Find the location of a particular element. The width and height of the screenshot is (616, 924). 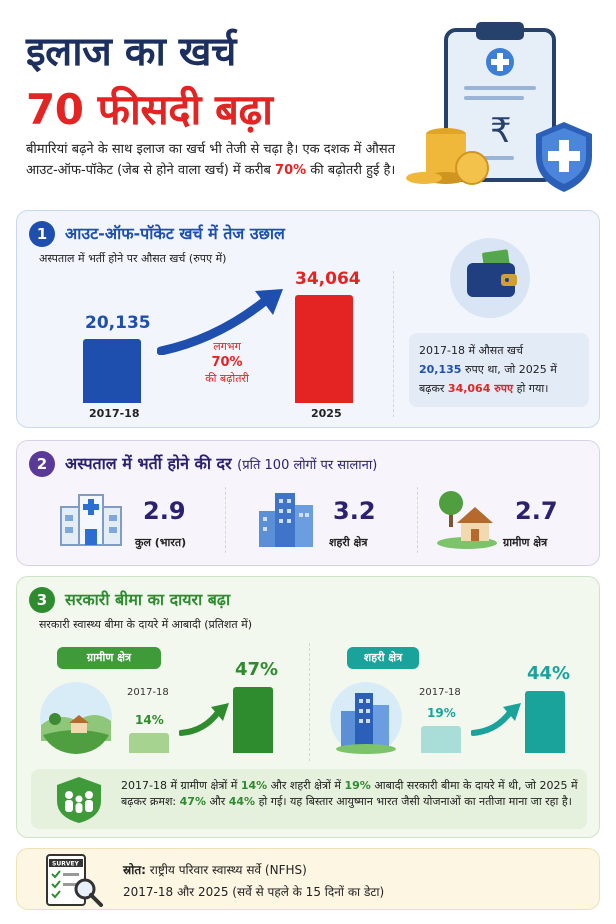

rural-before-label: 14% is located at coordinates (149, 720).